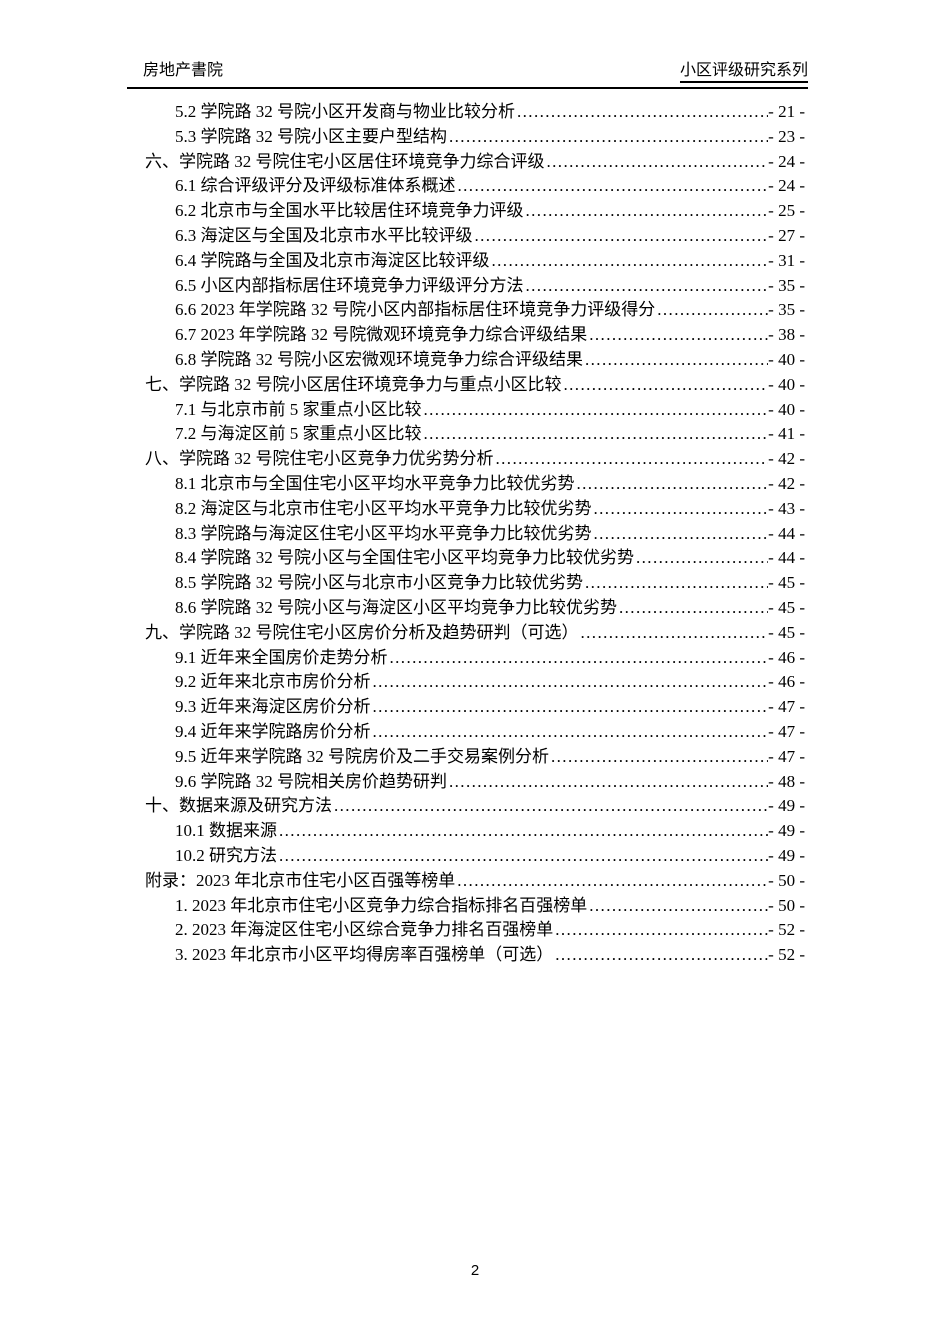 This screenshot has width=950, height=1344. I want to click on toc-entry-label: 9.6 学院路 32 号院相关房价趋势研判, so click(311, 781).